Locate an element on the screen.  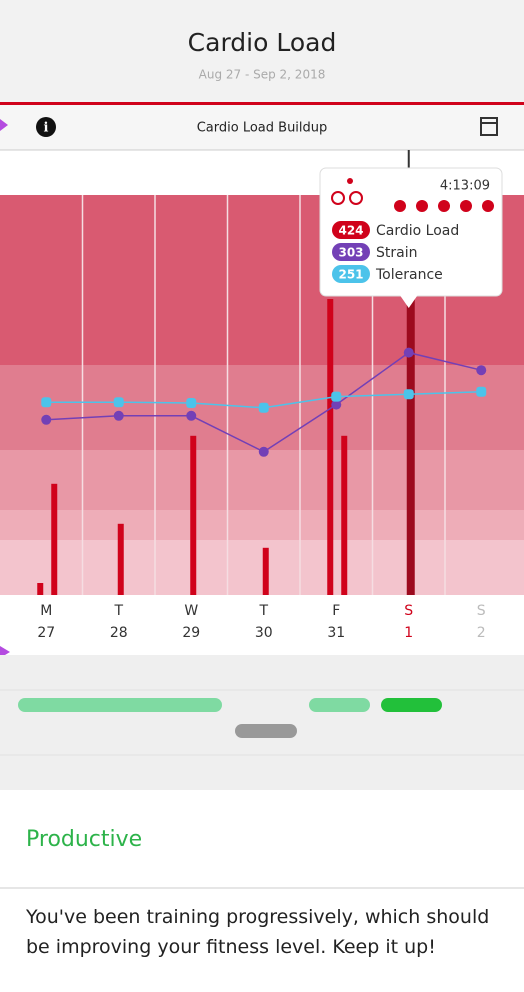
date-label: 2 is located at coordinates (481, 633).